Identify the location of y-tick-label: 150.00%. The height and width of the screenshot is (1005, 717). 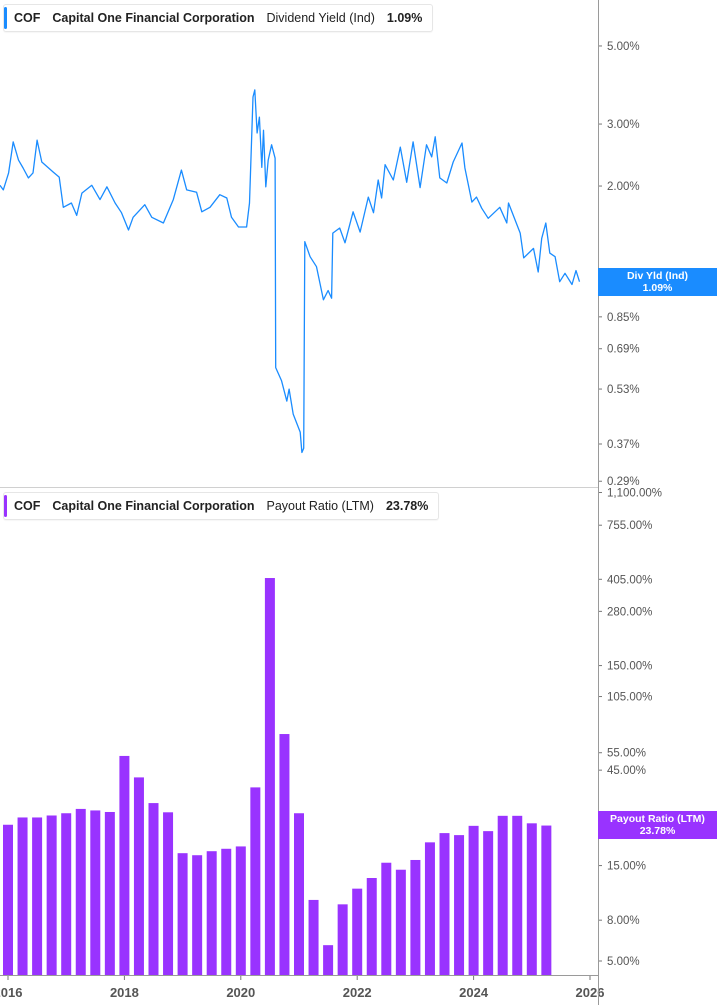
(629, 667).